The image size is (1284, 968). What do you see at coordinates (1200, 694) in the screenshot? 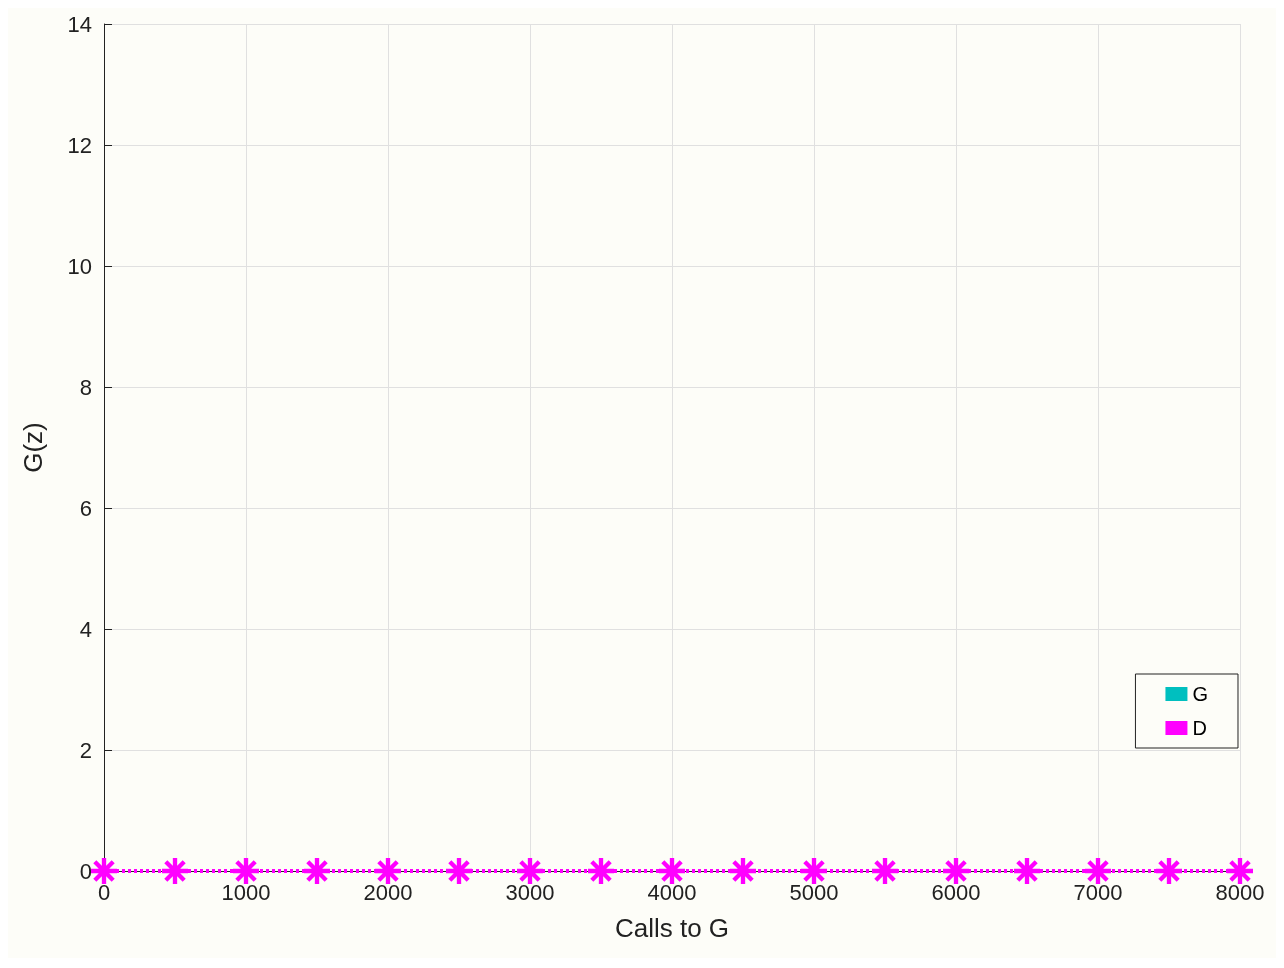
I see `legend-label: G` at bounding box center [1200, 694].